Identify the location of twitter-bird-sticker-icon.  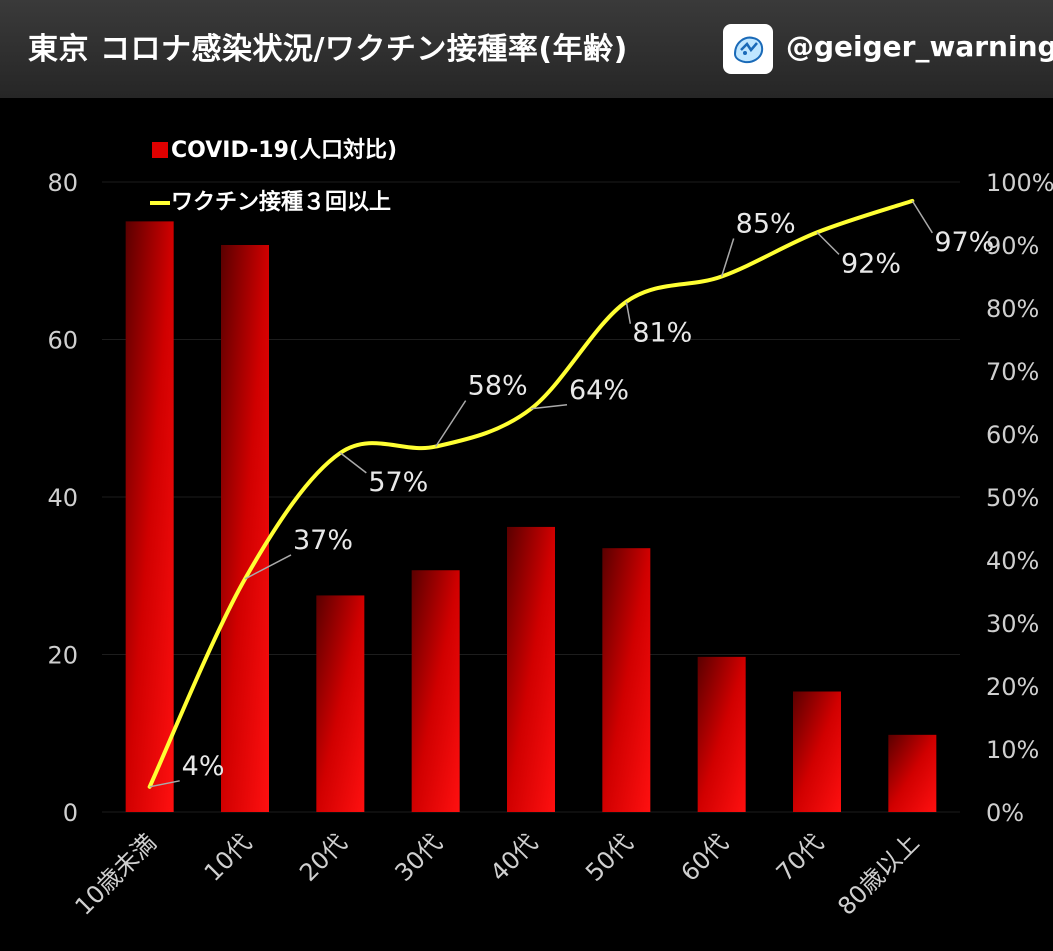
(748, 49).